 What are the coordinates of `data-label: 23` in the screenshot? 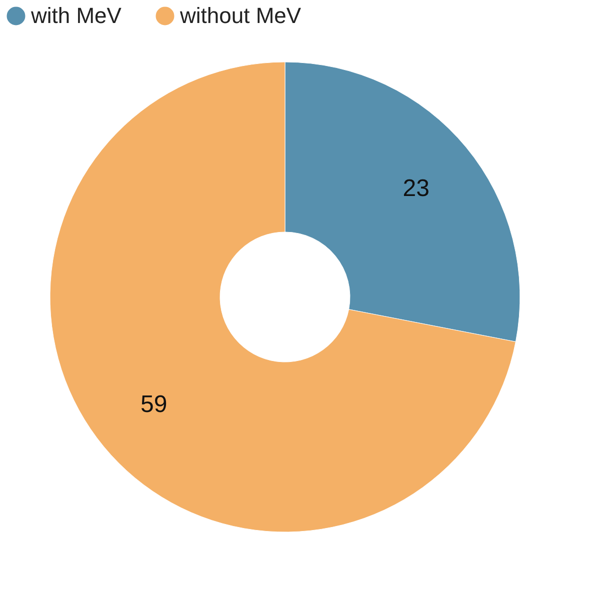 It's located at (416, 188).